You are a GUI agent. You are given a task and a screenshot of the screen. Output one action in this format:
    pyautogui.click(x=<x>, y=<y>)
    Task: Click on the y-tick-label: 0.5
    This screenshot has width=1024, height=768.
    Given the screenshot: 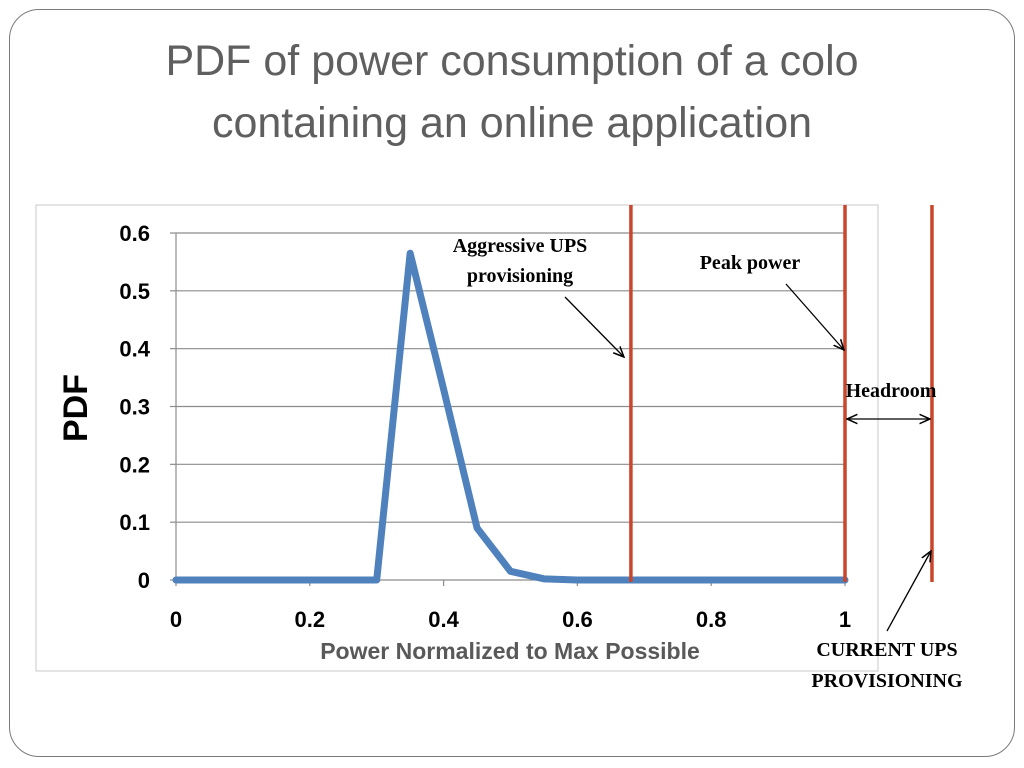 What is the action you would take?
    pyautogui.click(x=134, y=291)
    